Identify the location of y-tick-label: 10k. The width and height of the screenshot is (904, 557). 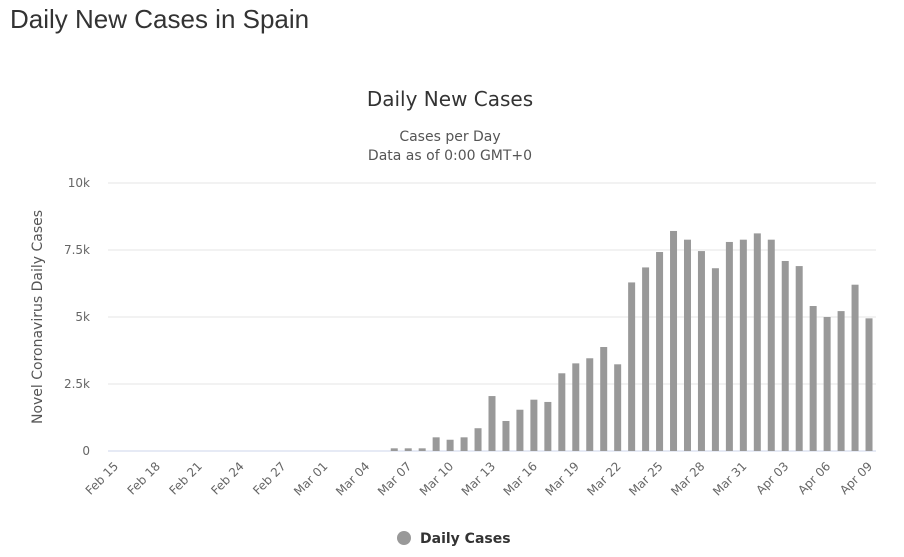
(79, 183).